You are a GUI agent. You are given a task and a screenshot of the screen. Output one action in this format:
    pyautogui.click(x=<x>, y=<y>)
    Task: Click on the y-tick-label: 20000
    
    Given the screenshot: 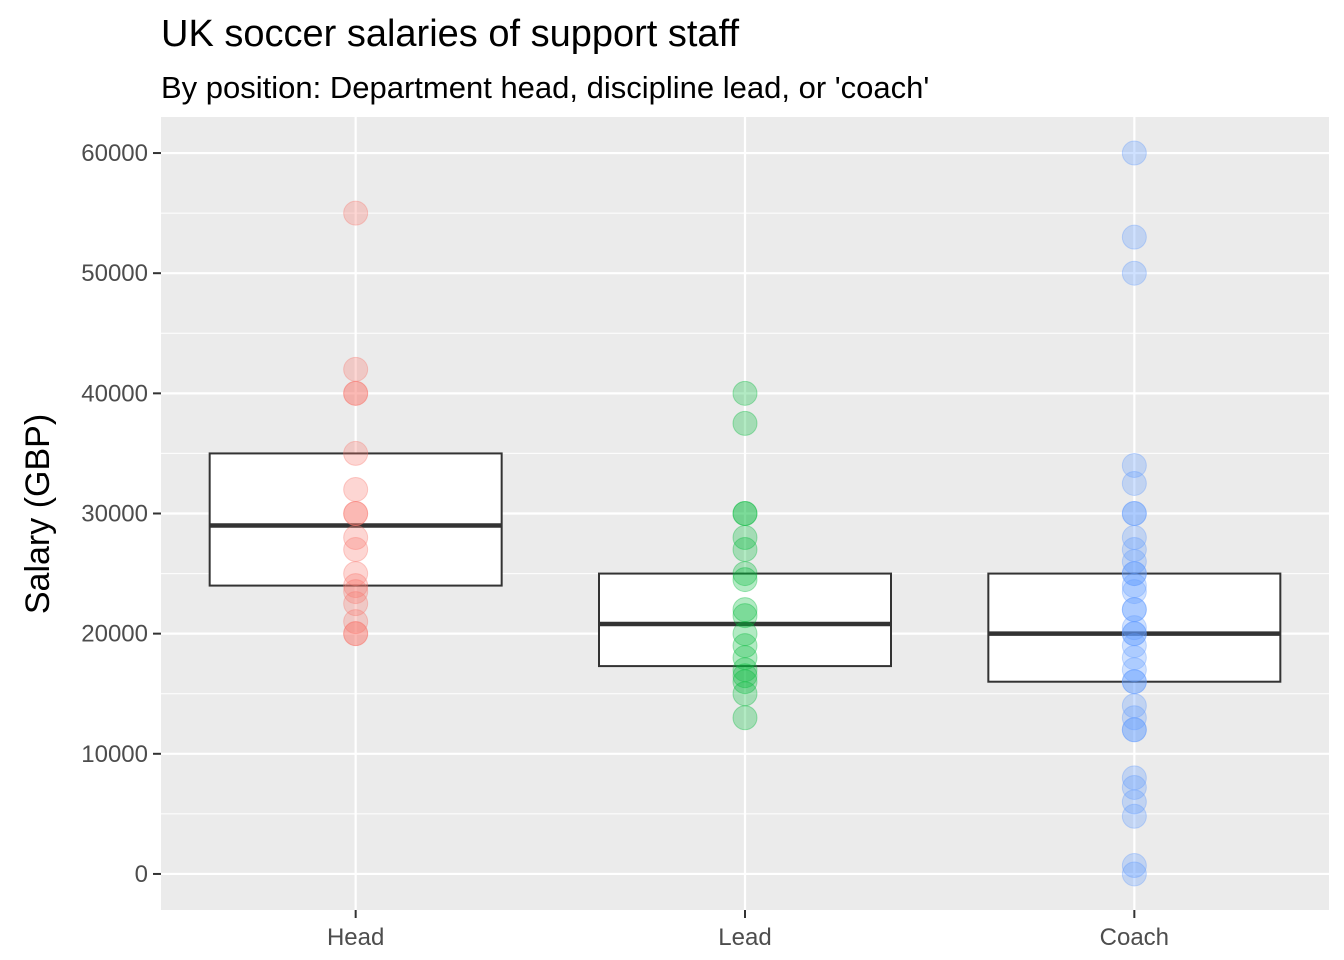 What is the action you would take?
    pyautogui.click(x=114, y=634)
    